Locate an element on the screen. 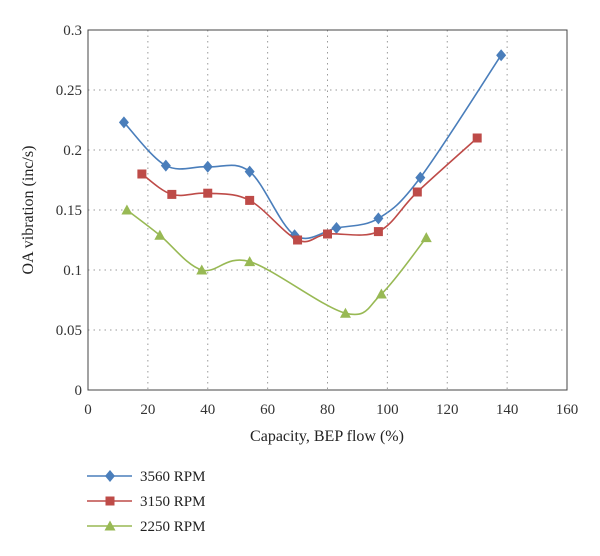  y-tick-label: 0.3 is located at coordinates (72, 31).